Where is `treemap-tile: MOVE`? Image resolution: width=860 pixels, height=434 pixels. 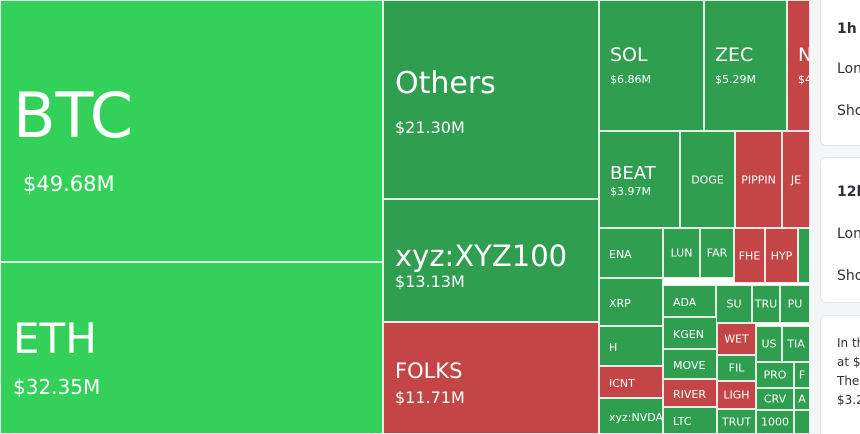 treemap-tile: MOVE is located at coordinates (690, 364).